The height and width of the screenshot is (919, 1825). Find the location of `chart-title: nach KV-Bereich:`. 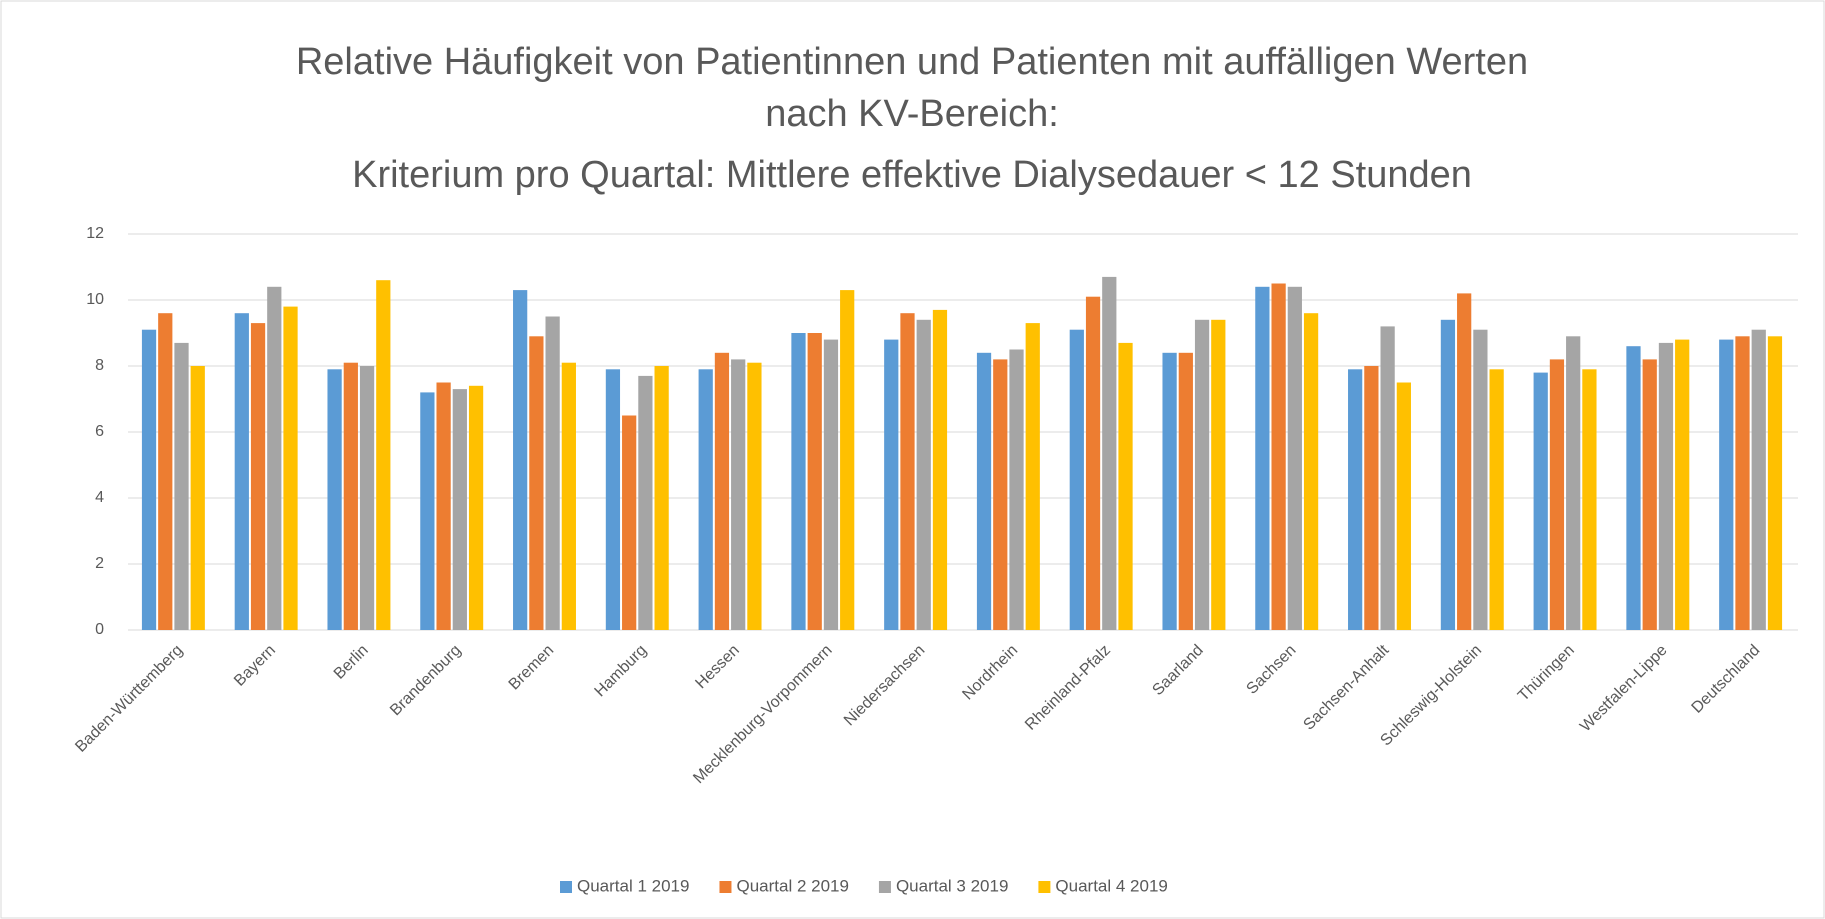

chart-title: nach KV-Bereich: is located at coordinates (912, 114).